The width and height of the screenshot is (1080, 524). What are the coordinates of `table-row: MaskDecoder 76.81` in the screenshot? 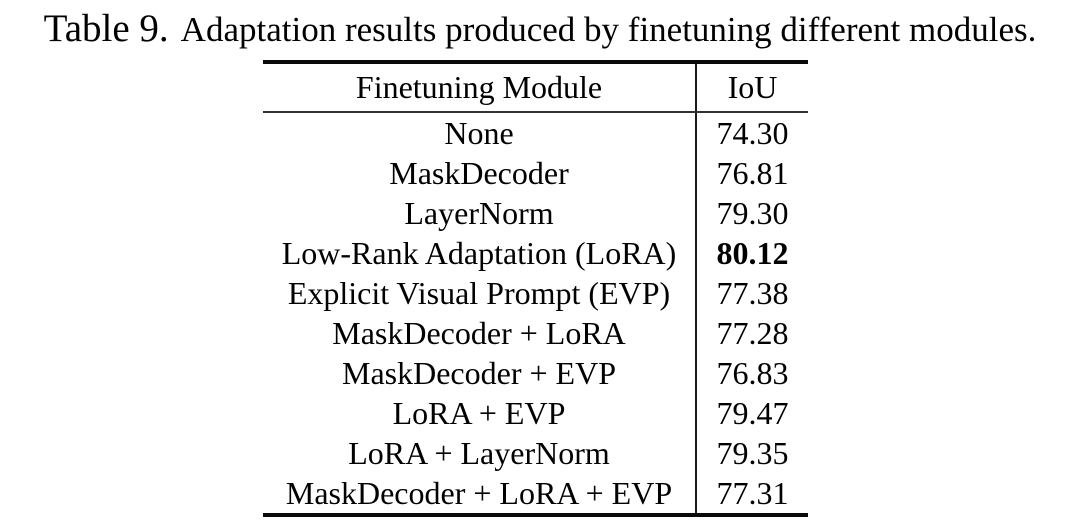 It's located at (535, 173).